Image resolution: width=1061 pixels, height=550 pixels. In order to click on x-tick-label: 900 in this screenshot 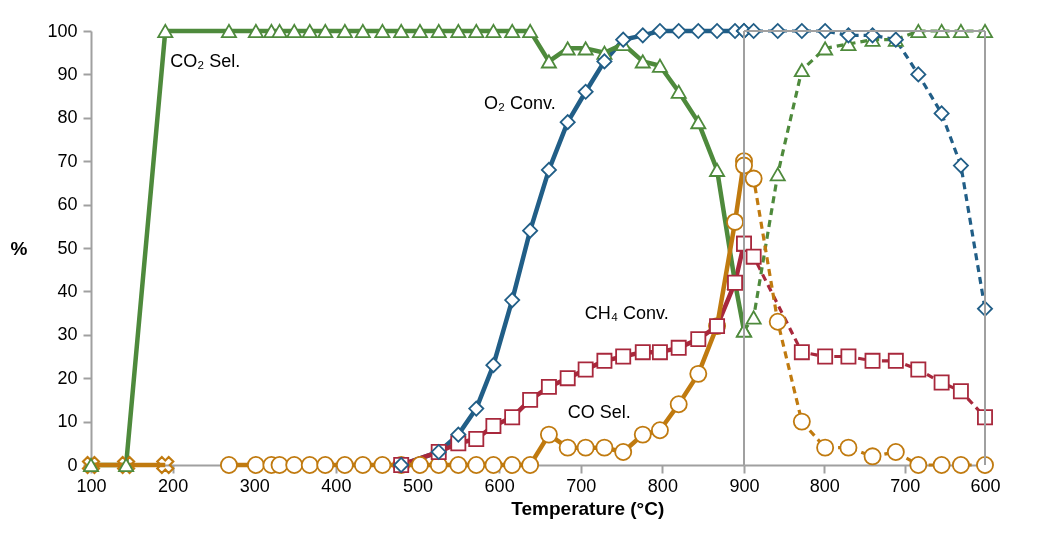, I will do `click(744, 485)`.